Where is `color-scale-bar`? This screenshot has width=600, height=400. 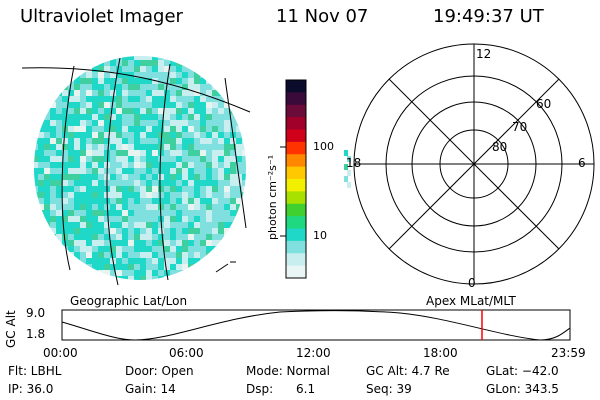
color-scale-bar is located at coordinates (296, 179).